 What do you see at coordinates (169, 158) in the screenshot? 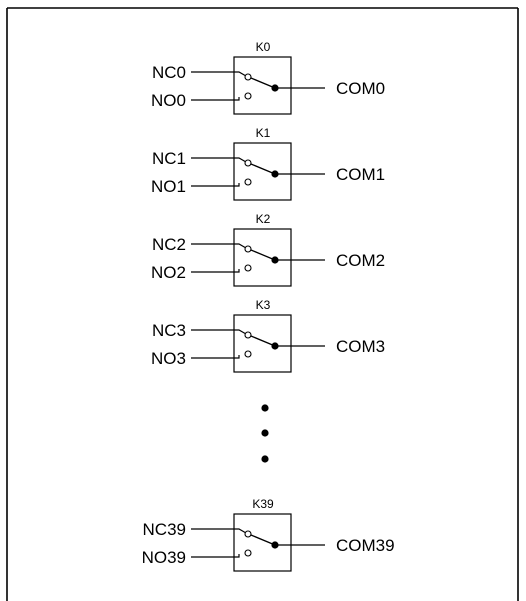
I see `nc-label: NC1` at bounding box center [169, 158].